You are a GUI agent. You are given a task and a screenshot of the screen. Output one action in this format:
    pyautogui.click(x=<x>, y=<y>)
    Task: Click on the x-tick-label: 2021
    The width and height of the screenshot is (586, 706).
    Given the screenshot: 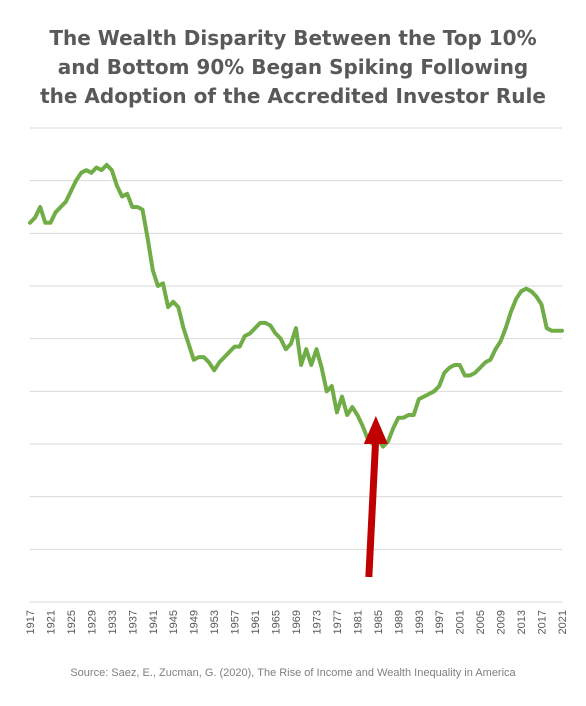 What is the action you would take?
    pyautogui.click(x=563, y=622)
    